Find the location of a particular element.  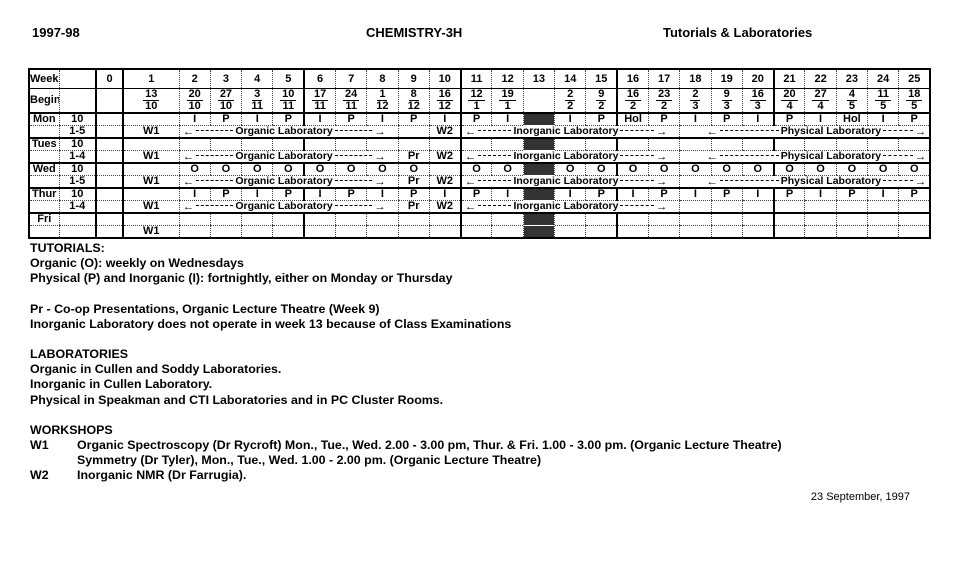

begins-day: 9 is located at coordinates (726, 94).